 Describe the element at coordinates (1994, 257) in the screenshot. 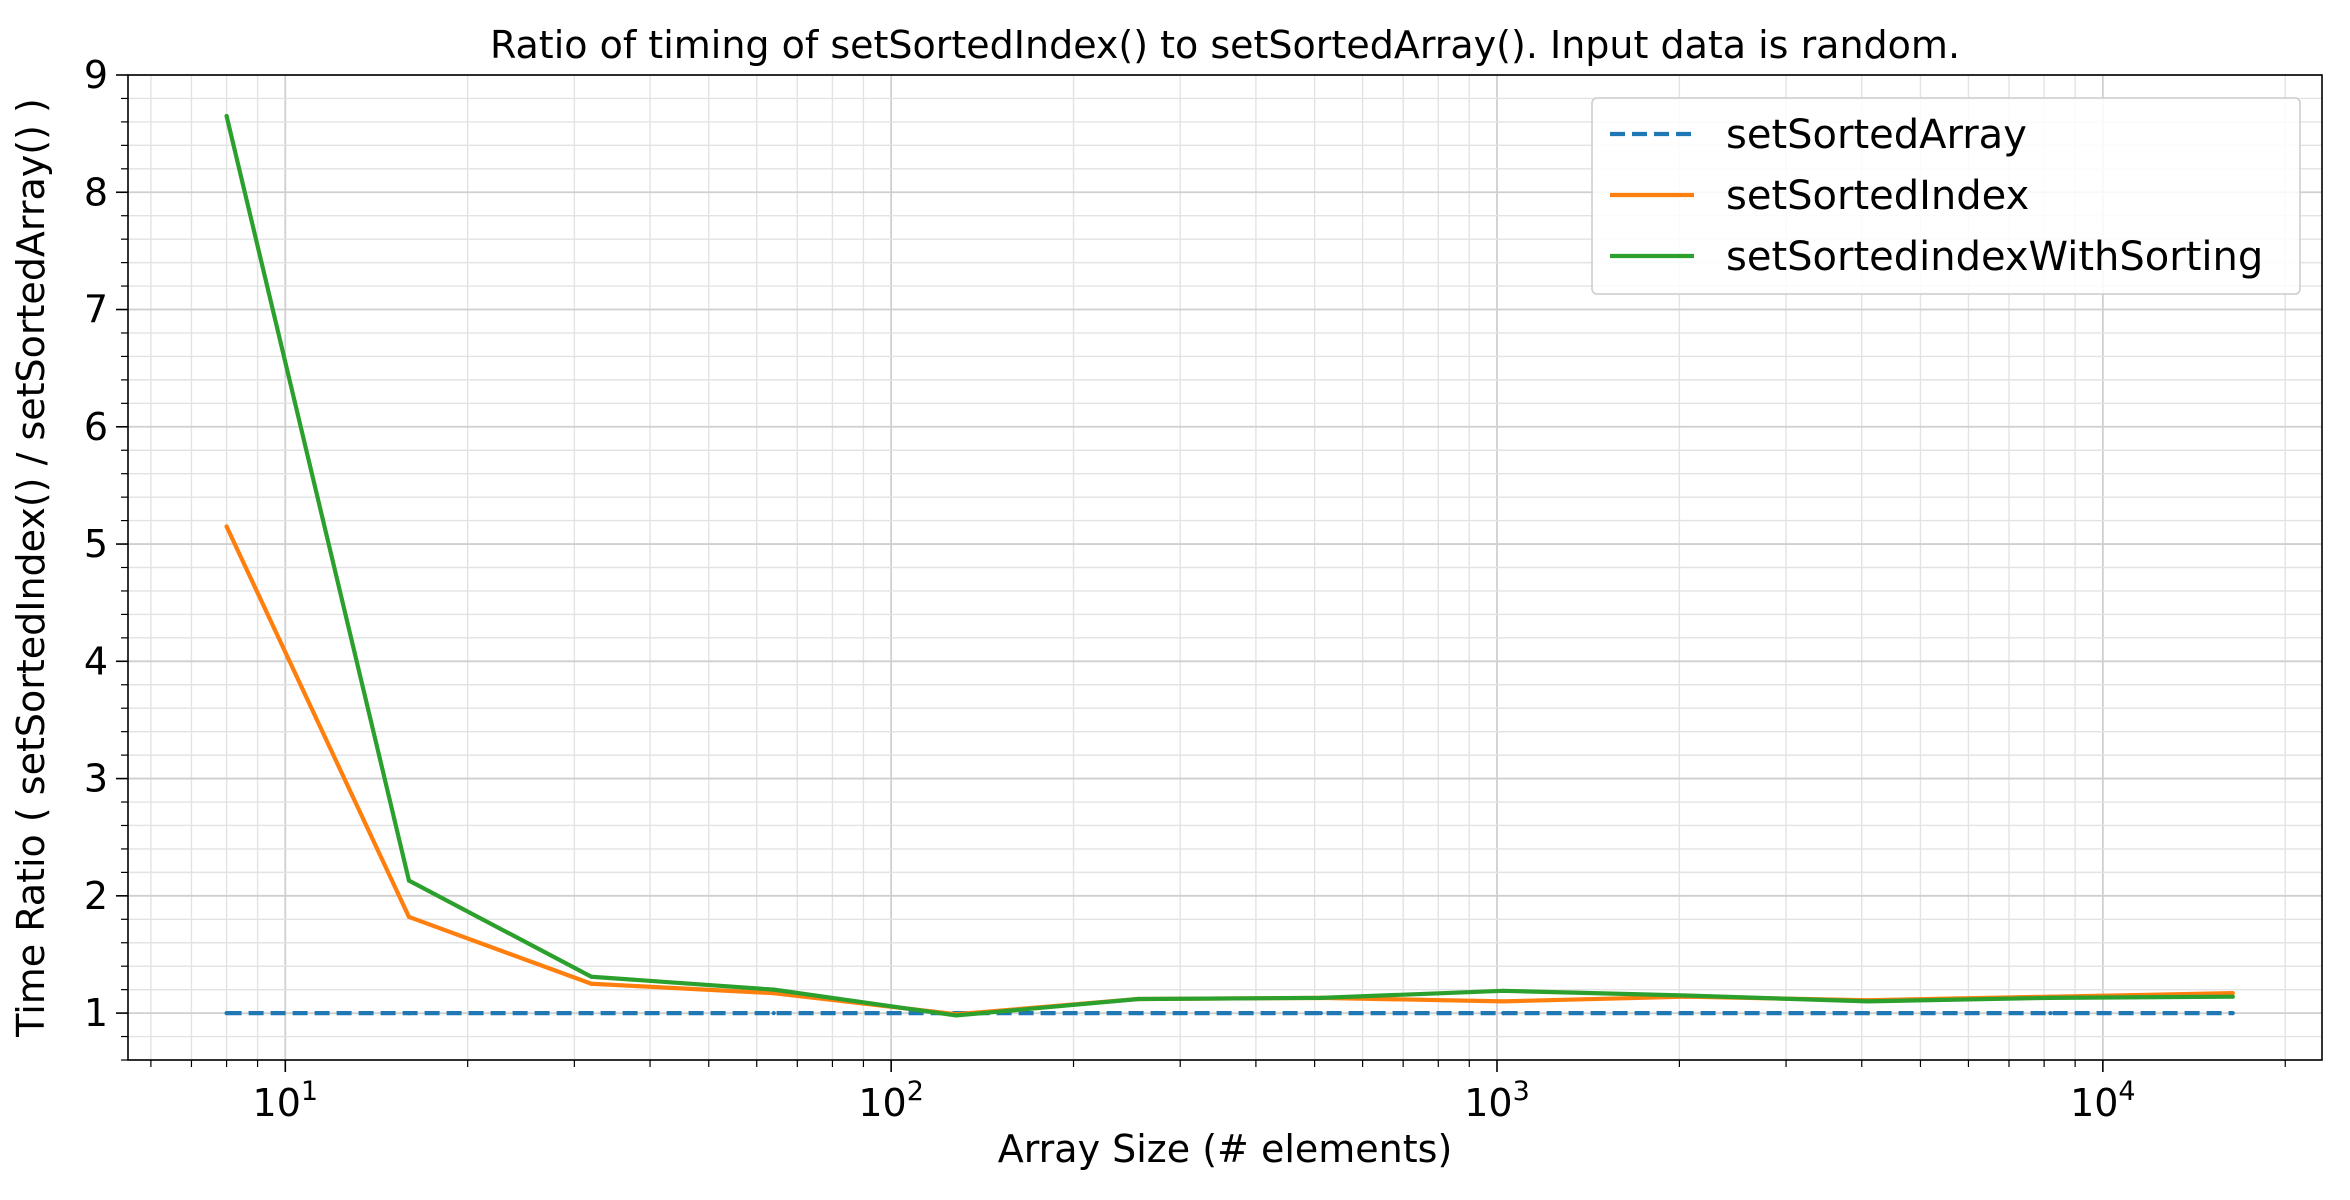

I see `legend-label: setSortedindexWithSorting` at that location.